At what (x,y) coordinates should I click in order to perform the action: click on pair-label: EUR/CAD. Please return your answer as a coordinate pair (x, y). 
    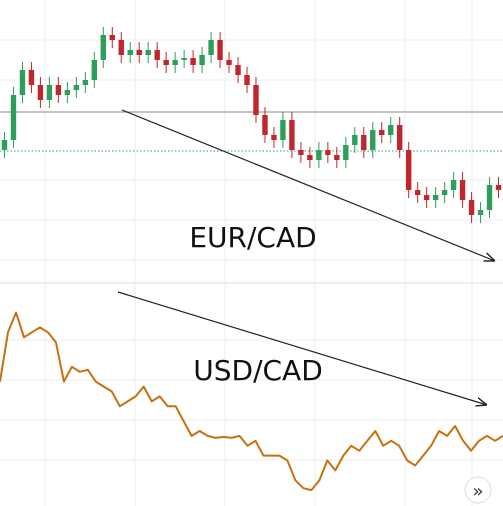
    Looking at the image, I should click on (252, 237).